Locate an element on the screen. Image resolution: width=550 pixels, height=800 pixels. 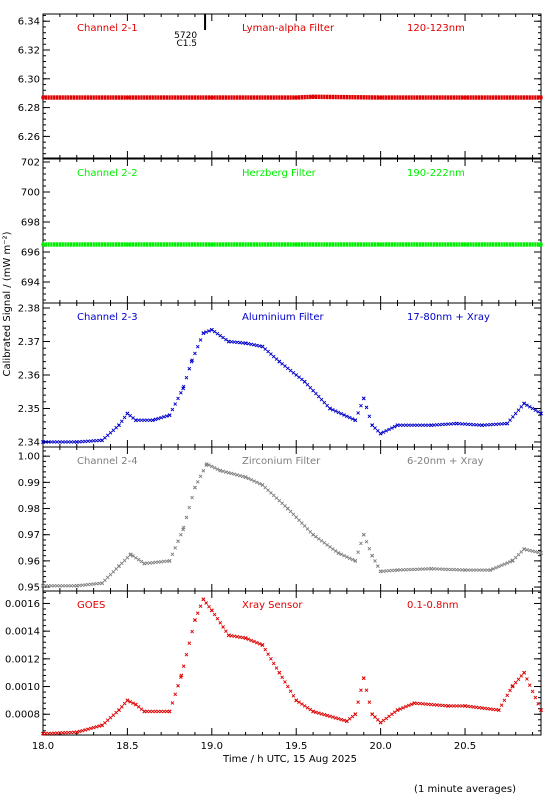
channel-label: Channel 2-1 is located at coordinates (107, 28).